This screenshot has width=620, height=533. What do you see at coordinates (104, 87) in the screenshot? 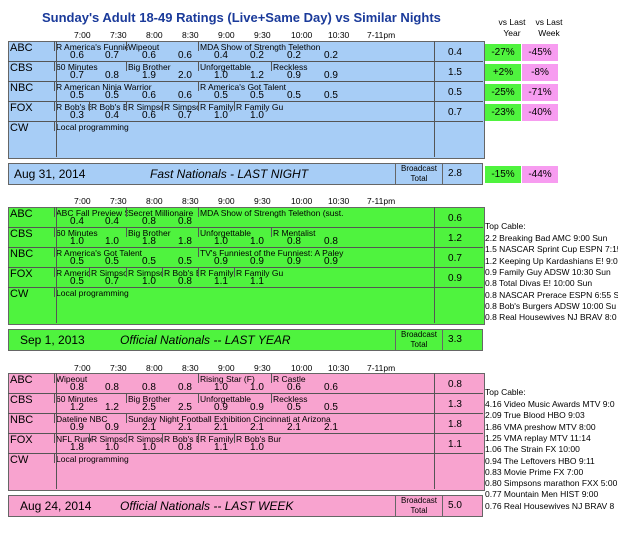
I see `show-name: R American Ninja Warrior` at bounding box center [104, 87].